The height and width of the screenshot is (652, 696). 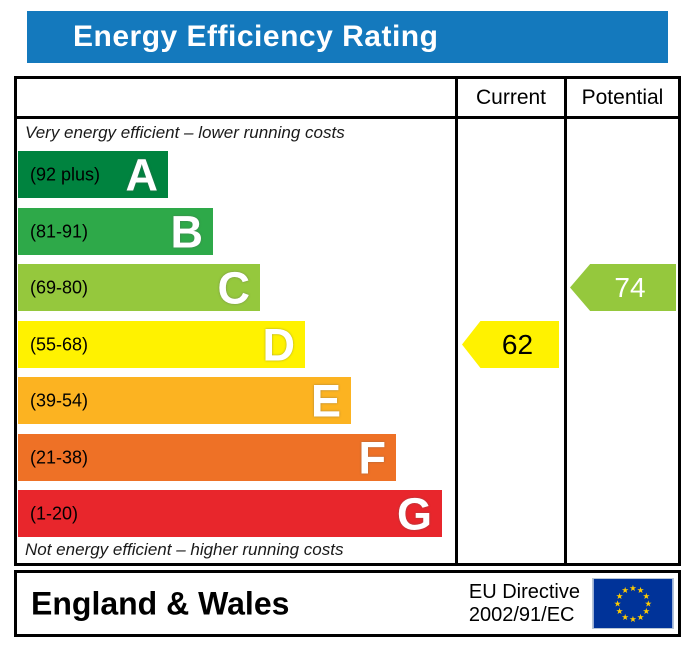 What do you see at coordinates (59, 400) in the screenshot?
I see `band-range: (39-54)` at bounding box center [59, 400].